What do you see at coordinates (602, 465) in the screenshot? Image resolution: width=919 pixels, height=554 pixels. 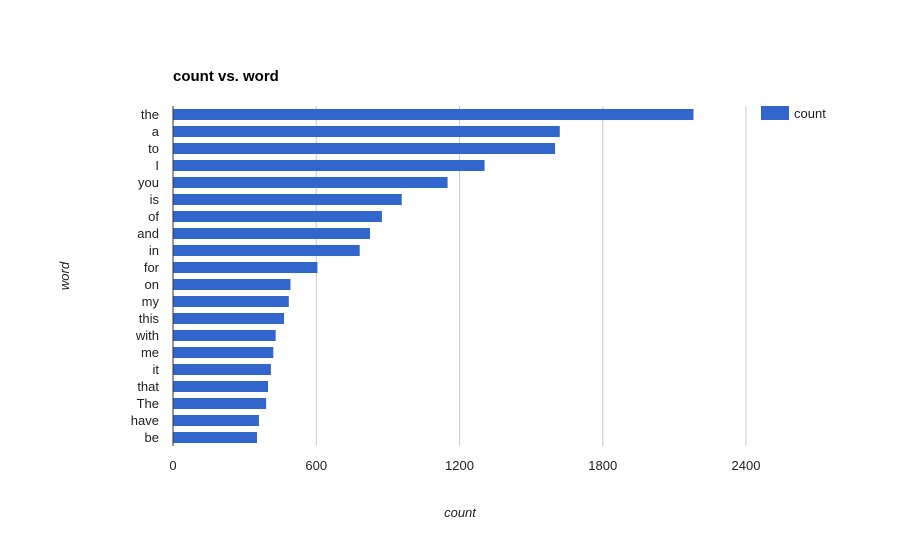 I see `x-tick-label: 1800` at bounding box center [602, 465].